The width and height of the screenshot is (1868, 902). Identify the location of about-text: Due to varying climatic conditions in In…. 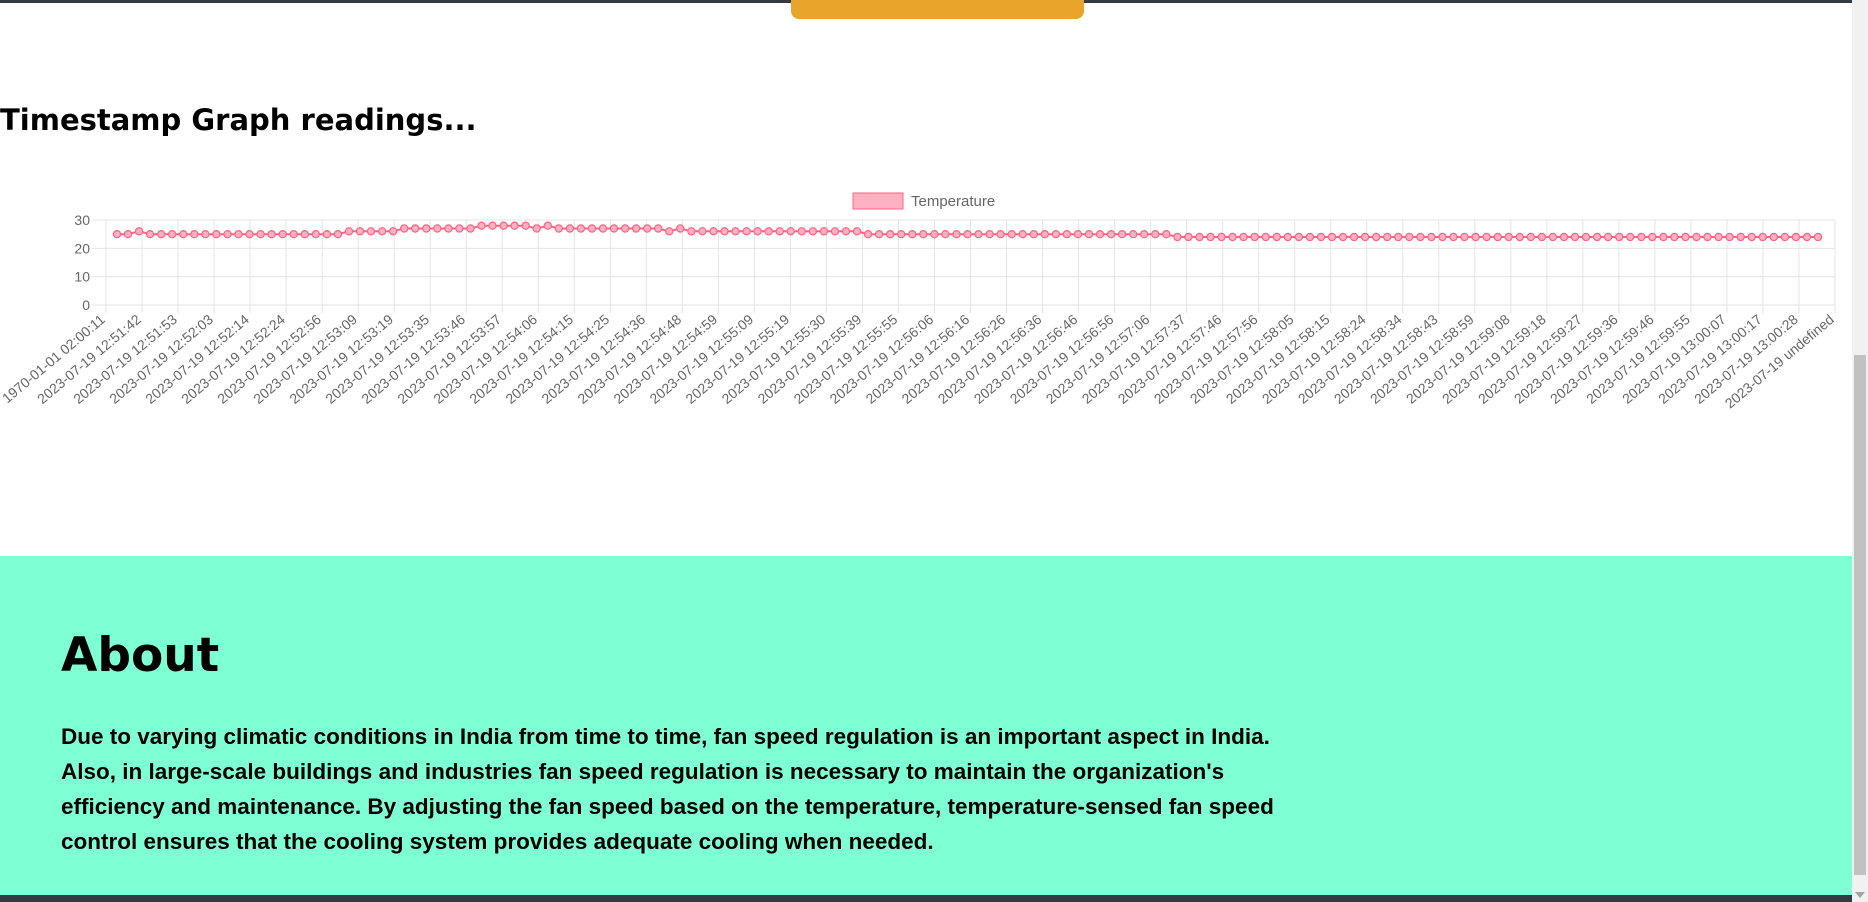
(667, 789).